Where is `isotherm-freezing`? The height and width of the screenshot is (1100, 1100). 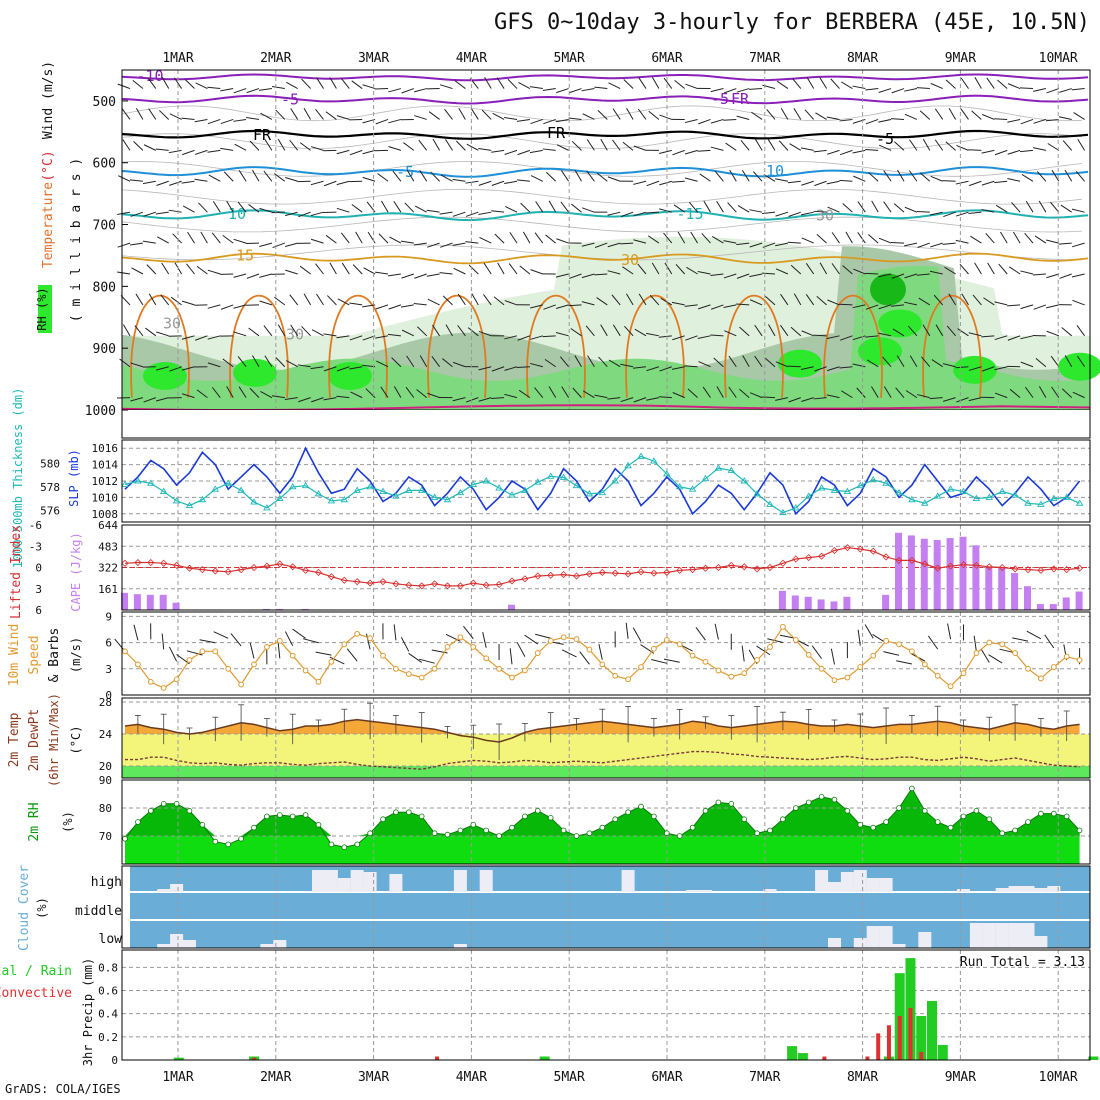
isotherm-freezing is located at coordinates (605, 134).